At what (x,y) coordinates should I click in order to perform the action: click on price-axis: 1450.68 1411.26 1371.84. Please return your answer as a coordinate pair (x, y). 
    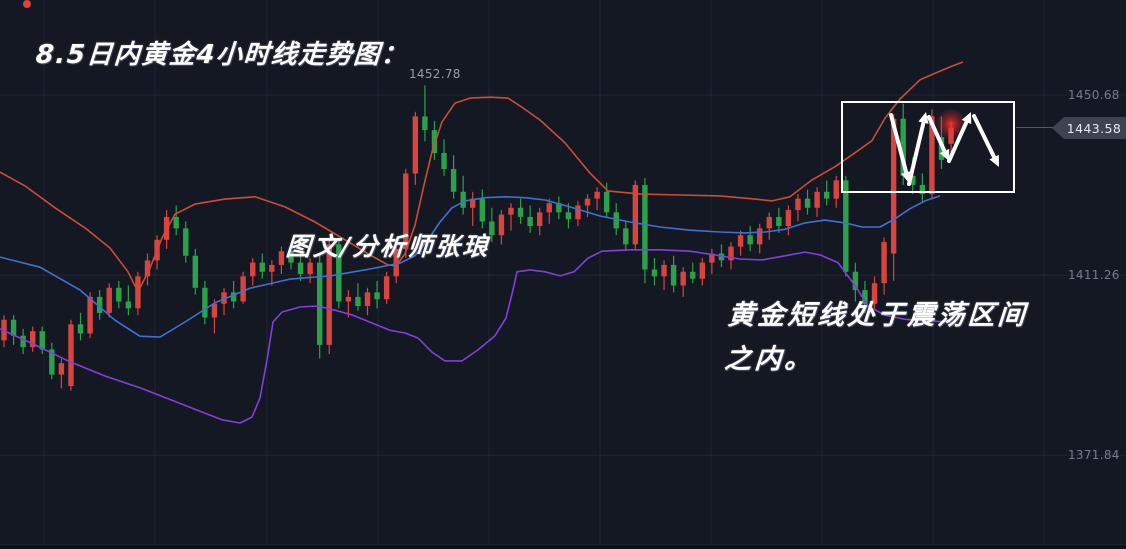
    Looking at the image, I should click on (1088, 274).